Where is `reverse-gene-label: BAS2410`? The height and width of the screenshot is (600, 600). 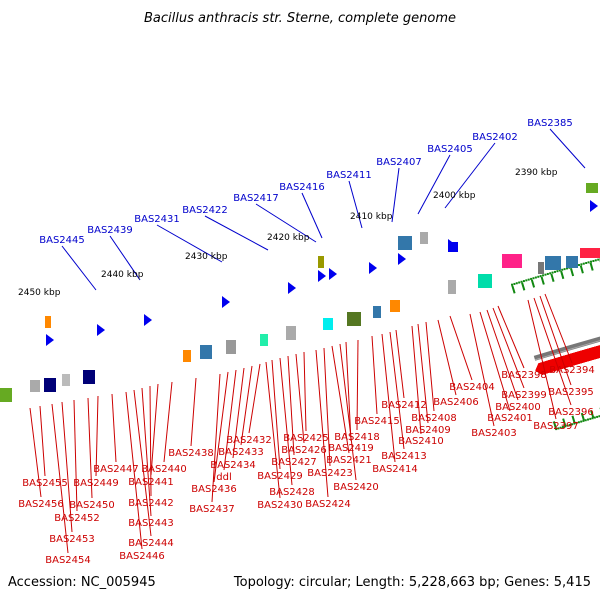
reverse-gene-label: BAS2410 is located at coordinates (421, 441).